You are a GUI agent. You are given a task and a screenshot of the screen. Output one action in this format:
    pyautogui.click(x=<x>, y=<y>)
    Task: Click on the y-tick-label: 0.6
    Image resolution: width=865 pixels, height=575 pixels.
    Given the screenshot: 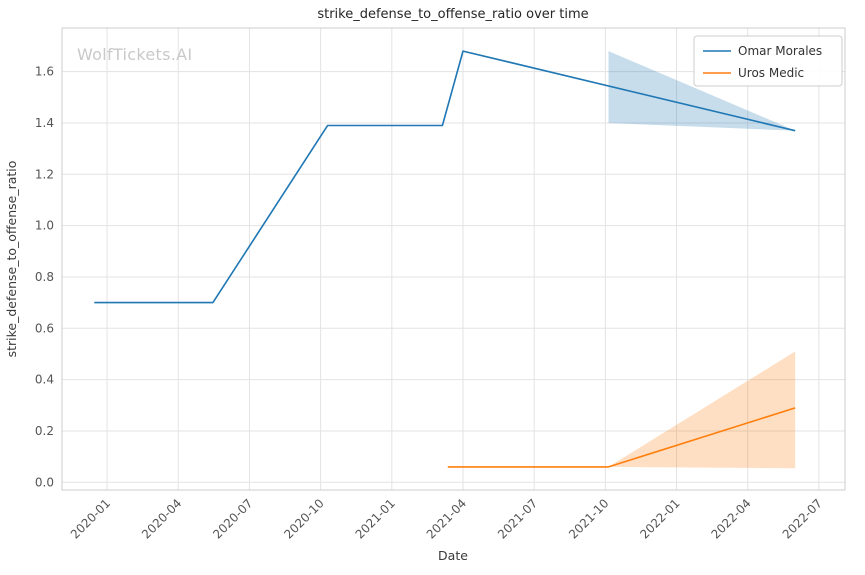 What is the action you would take?
    pyautogui.click(x=44, y=328)
    